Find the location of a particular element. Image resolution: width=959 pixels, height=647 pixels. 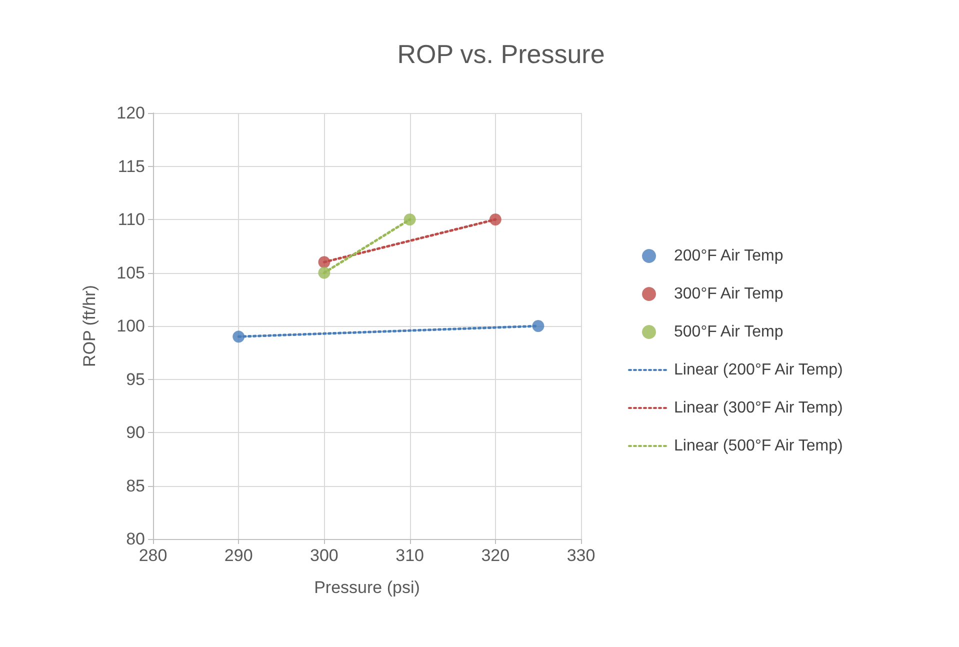

legend-label: 200°F Air Temp is located at coordinates (729, 256).